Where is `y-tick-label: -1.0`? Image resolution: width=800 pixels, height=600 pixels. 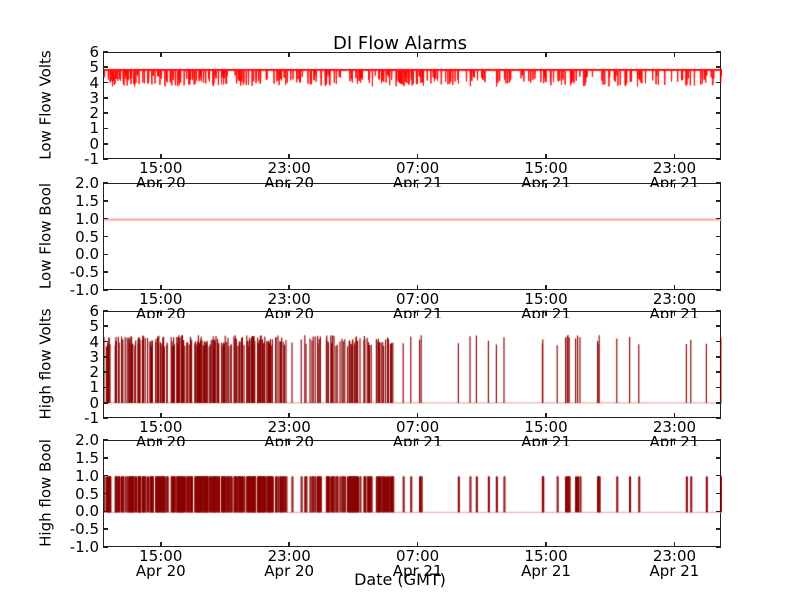 y-tick-label: -1.0 is located at coordinates (84, 290).